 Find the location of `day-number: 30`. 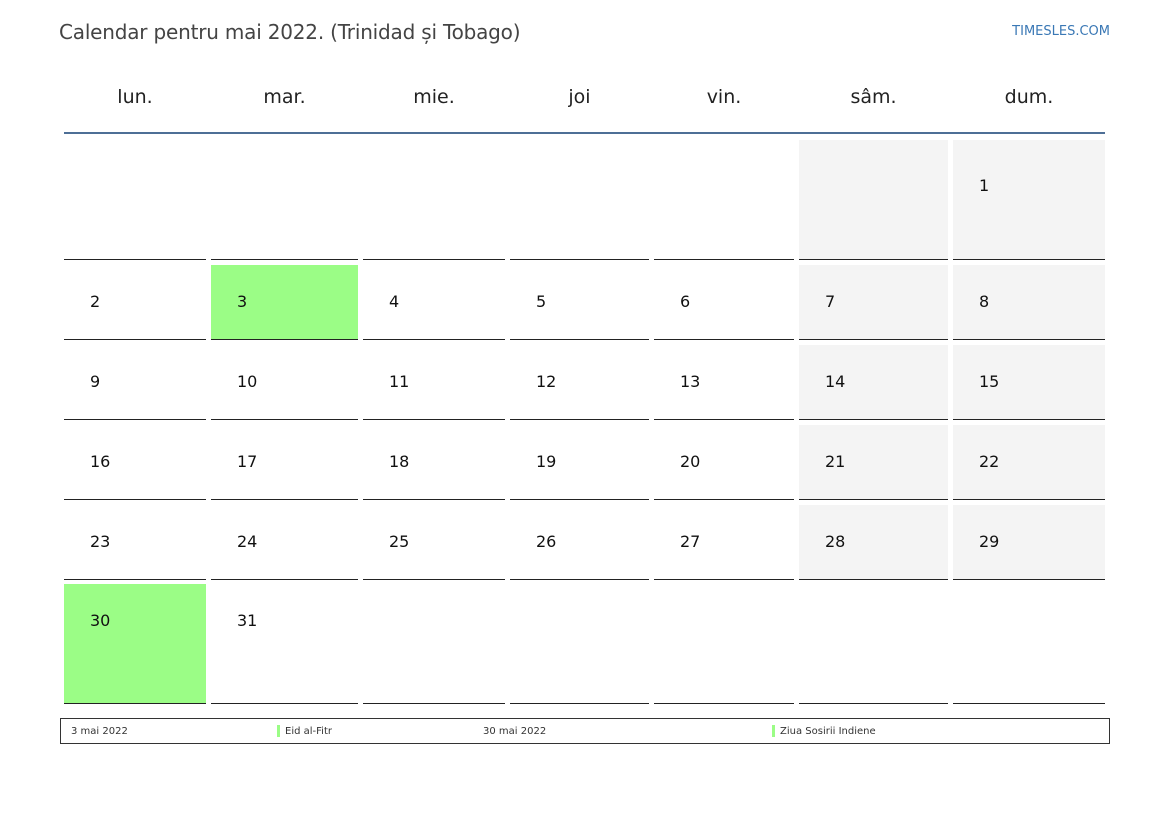

day-number: 30 is located at coordinates (100, 620).